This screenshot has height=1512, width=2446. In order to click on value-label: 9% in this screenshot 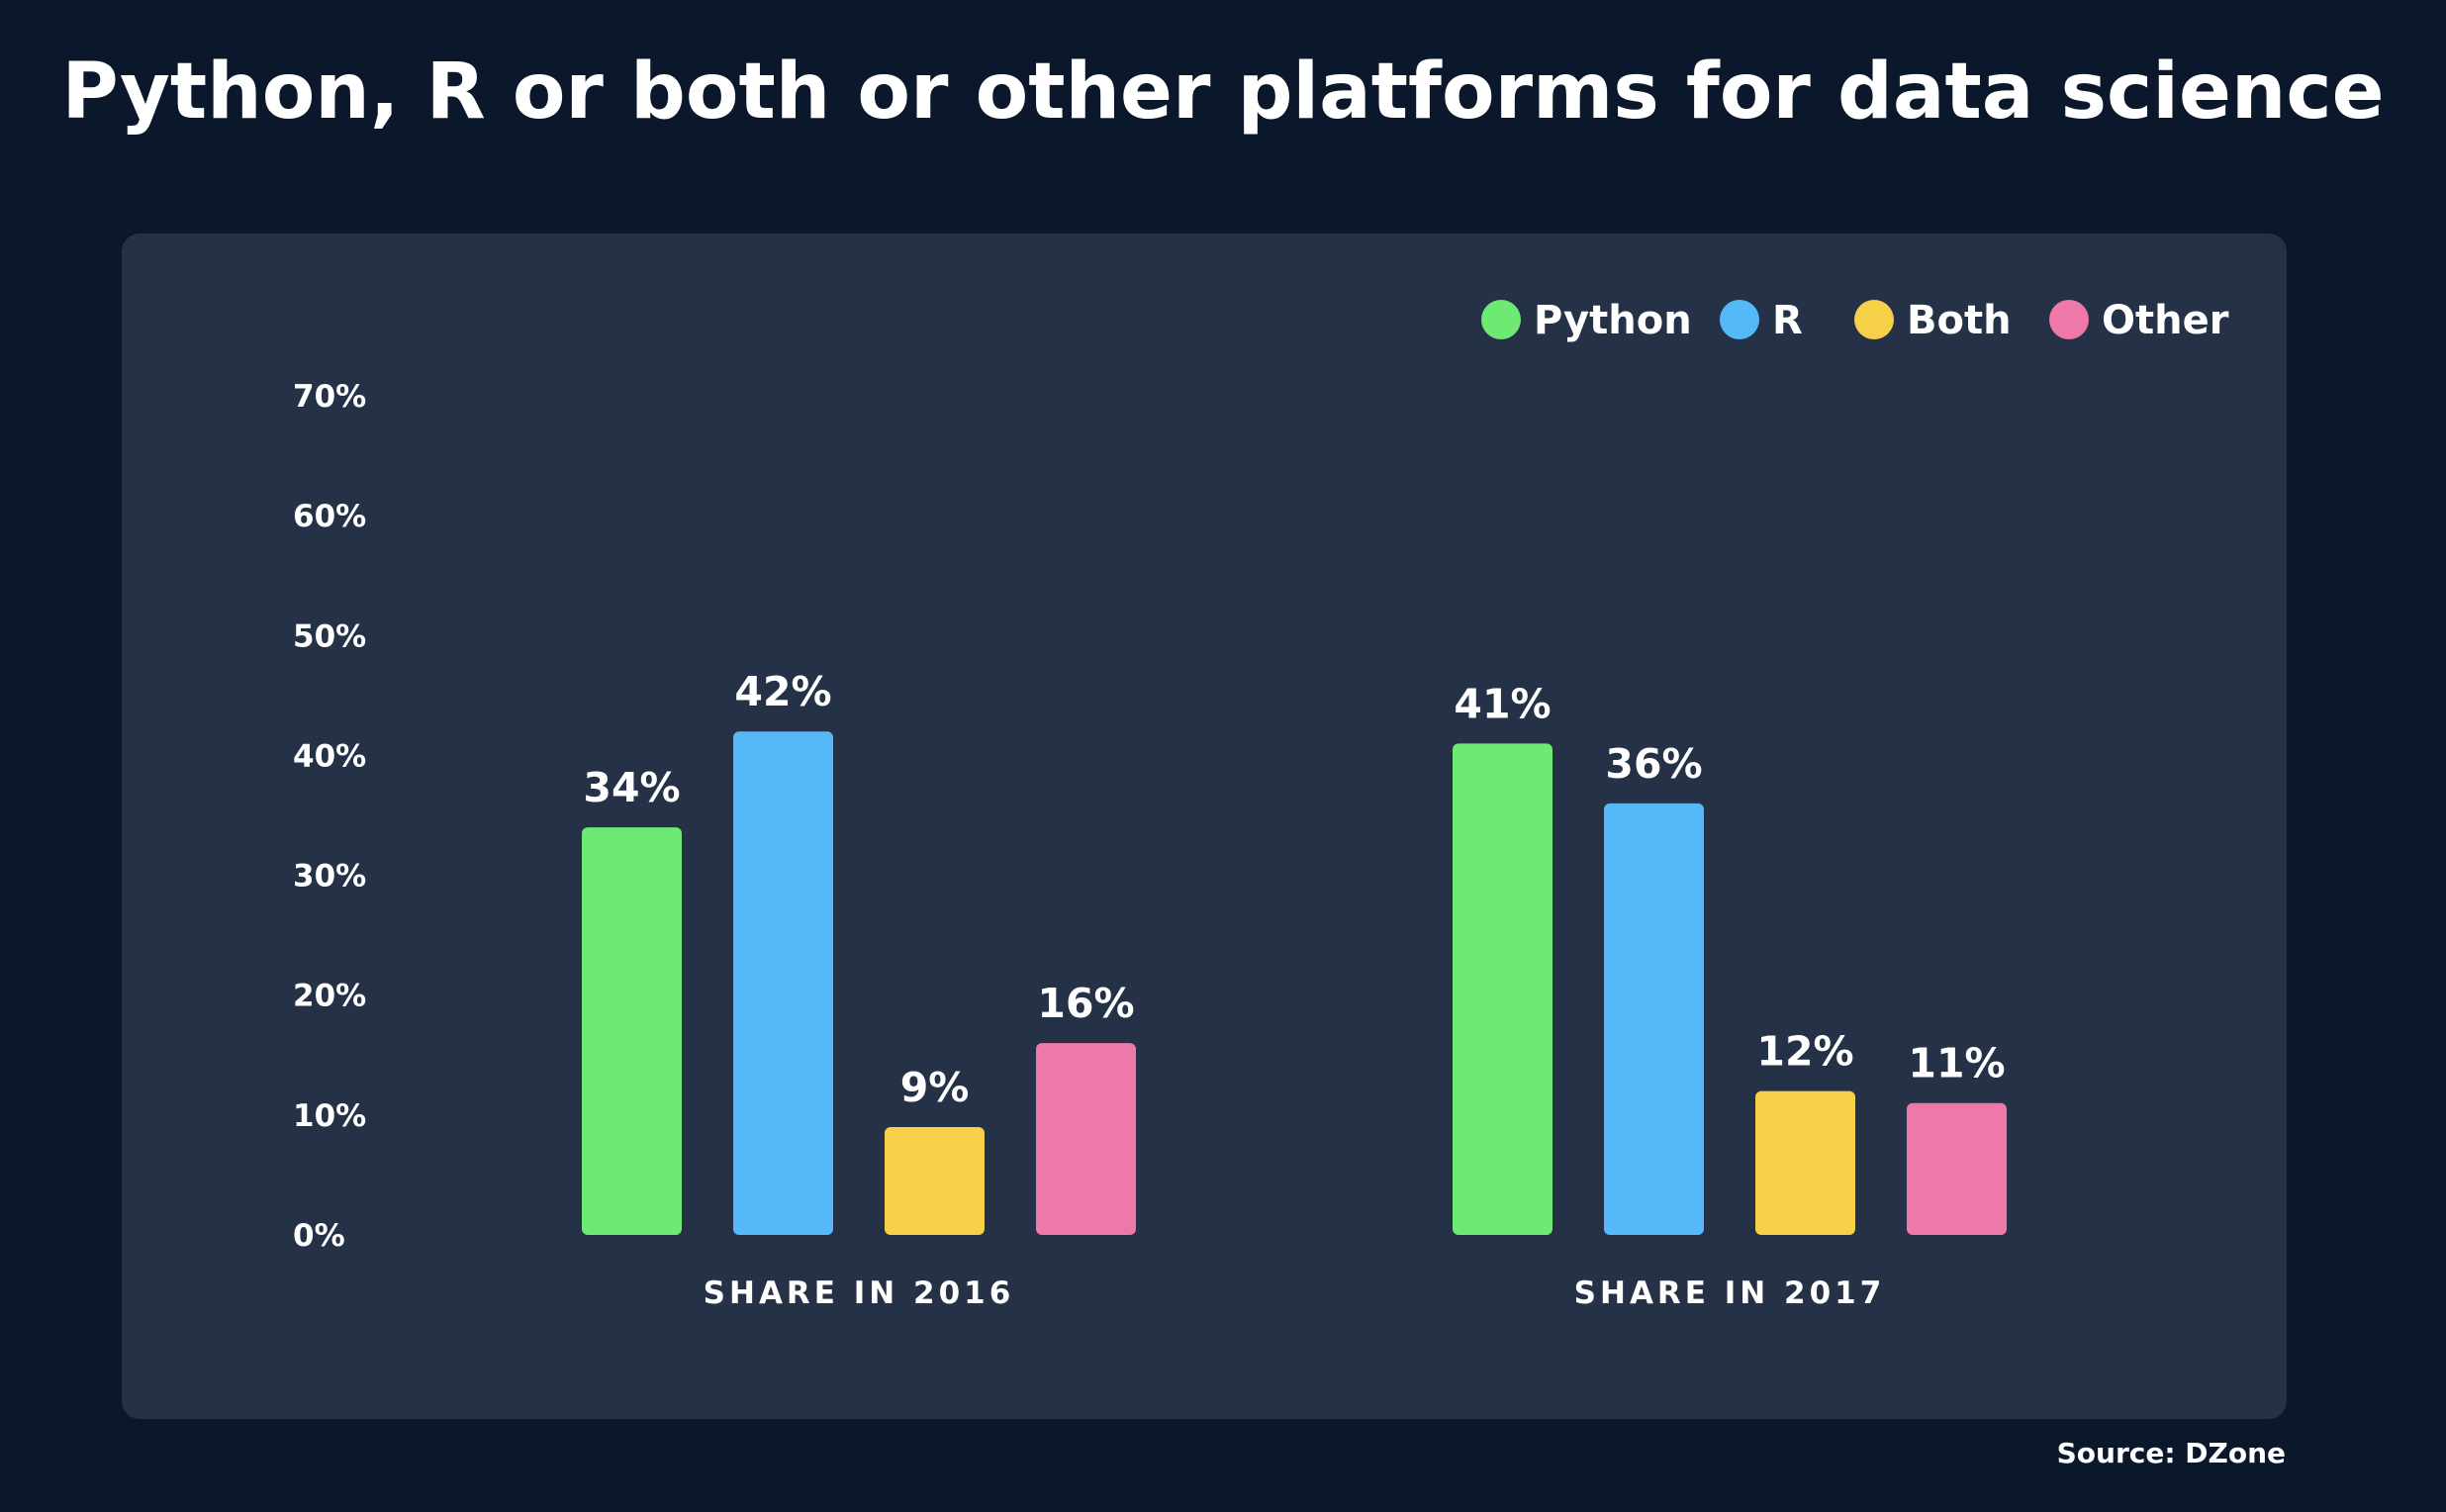, I will do `click(935, 1087)`.